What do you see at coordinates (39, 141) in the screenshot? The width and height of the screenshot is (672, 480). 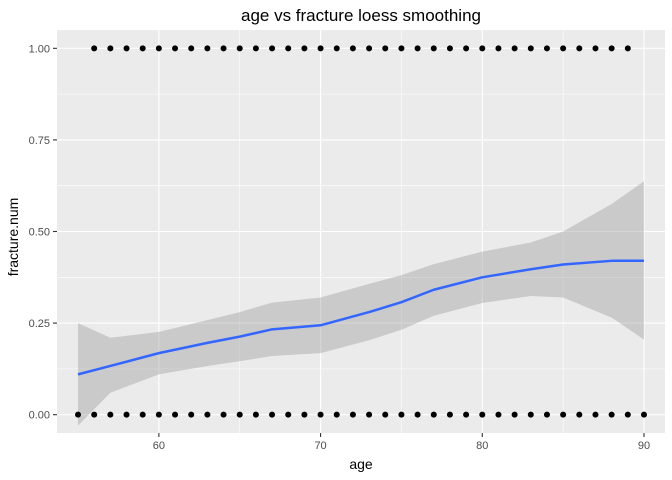 I see `y-tick-label: 0.75` at bounding box center [39, 141].